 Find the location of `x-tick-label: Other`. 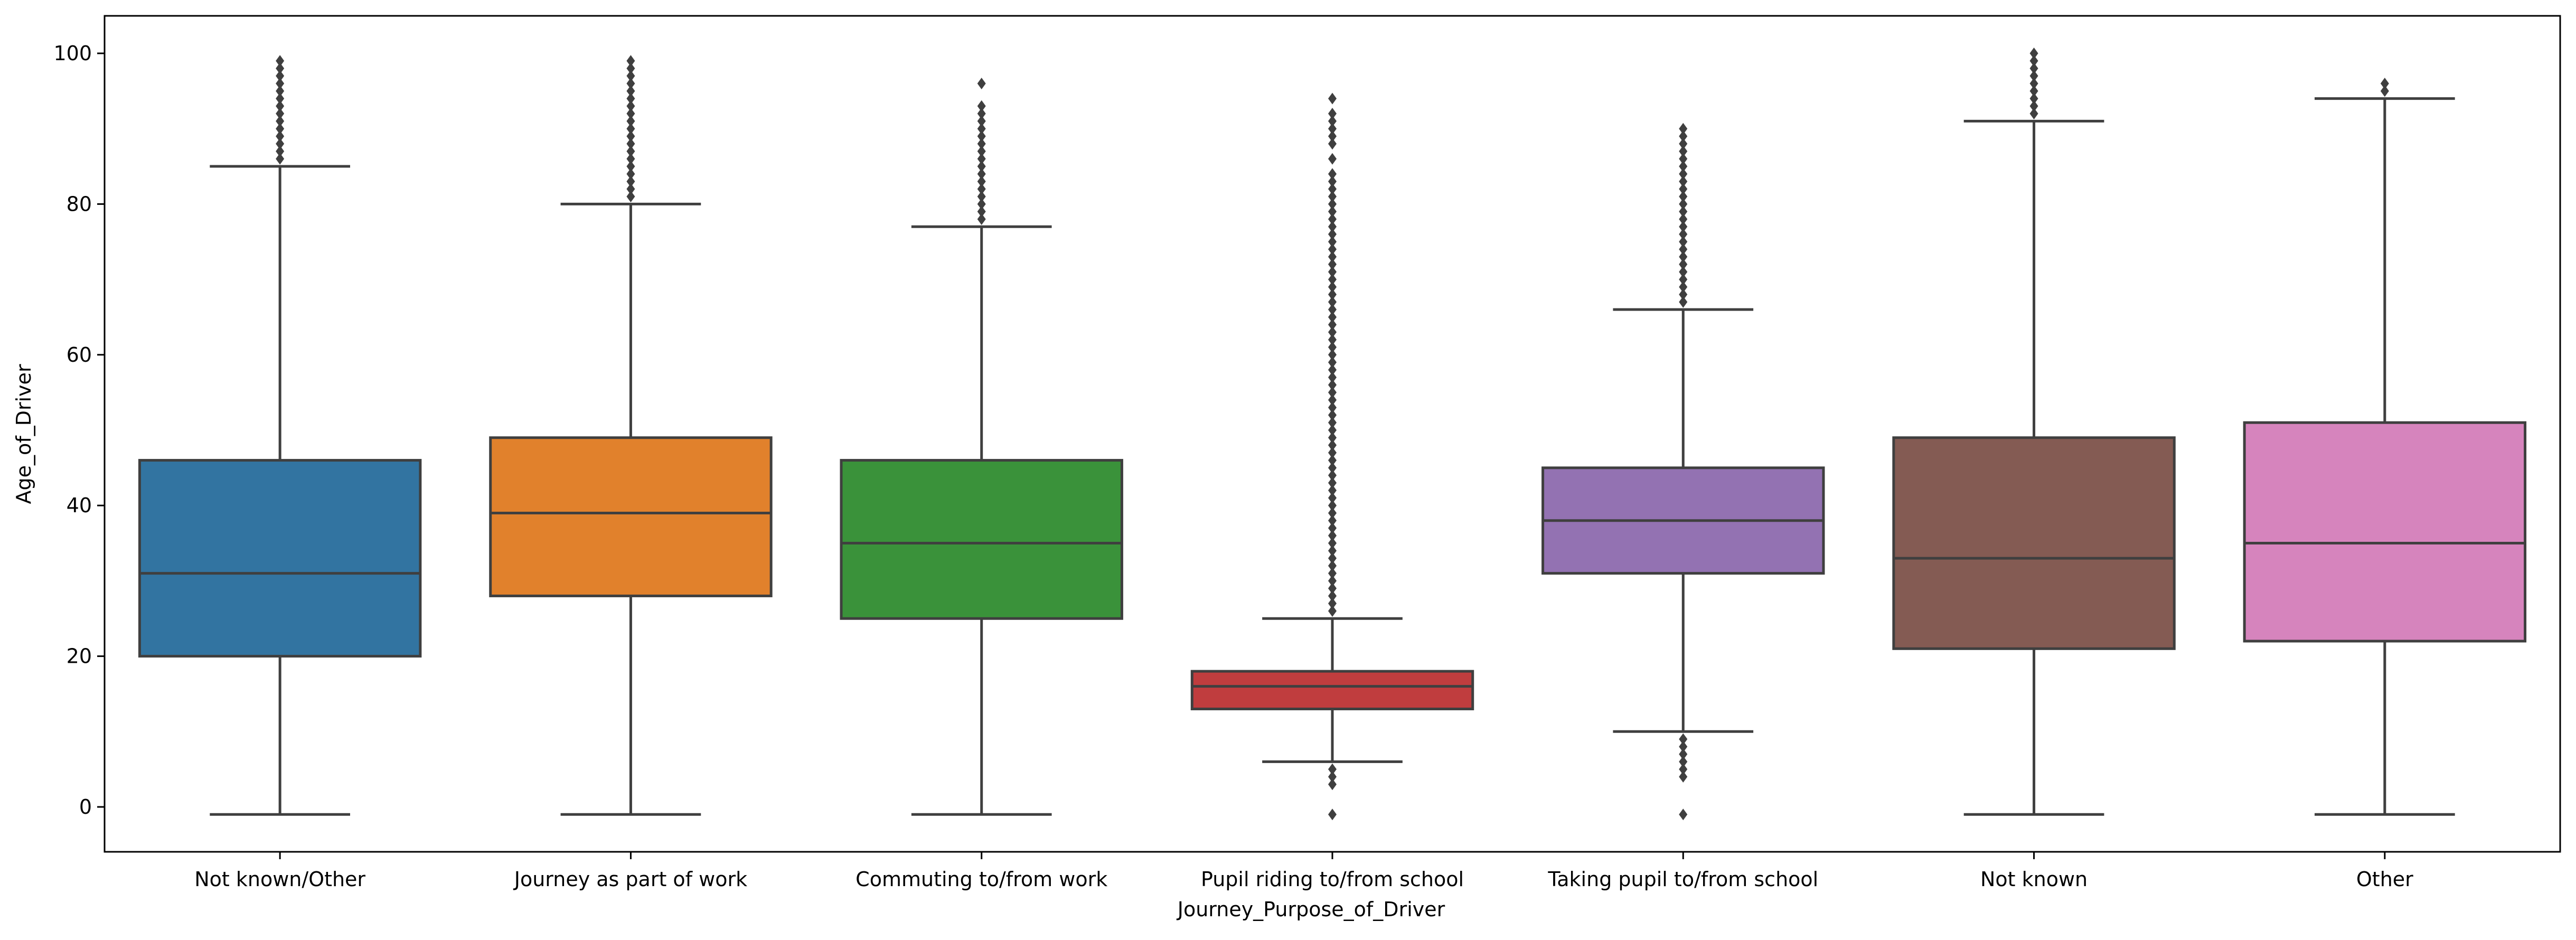

x-tick-label: Other is located at coordinates (2384, 879).